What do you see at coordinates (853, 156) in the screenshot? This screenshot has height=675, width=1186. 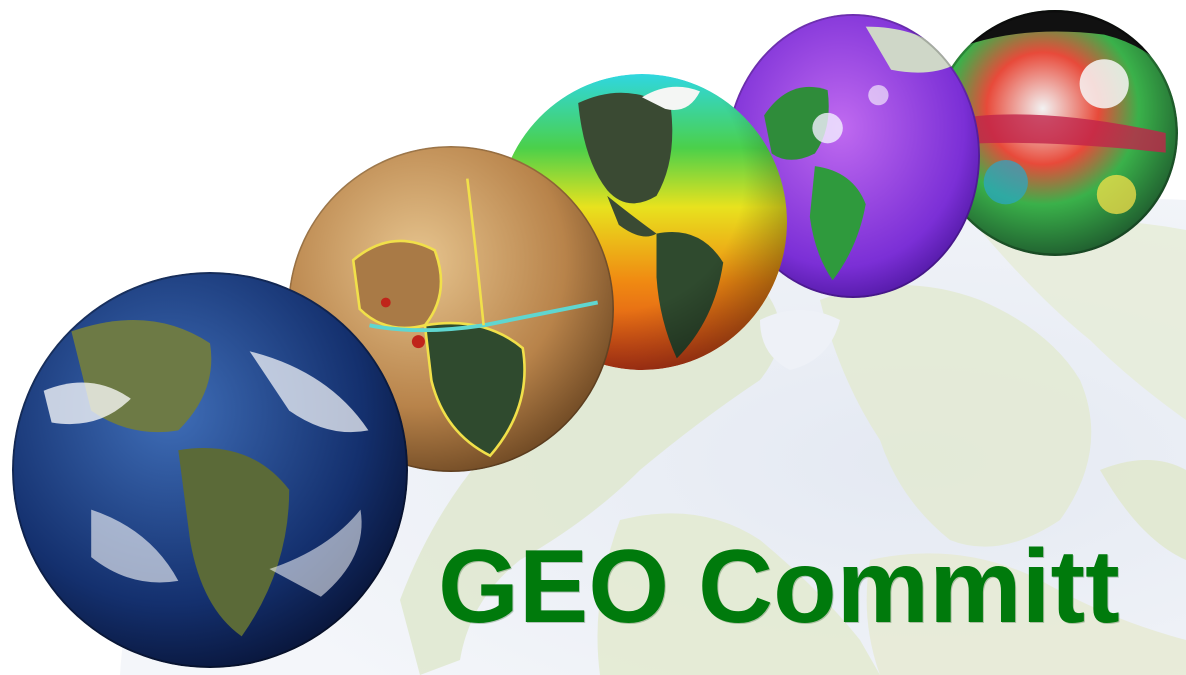 I see `ocean-currents-globe` at bounding box center [853, 156].